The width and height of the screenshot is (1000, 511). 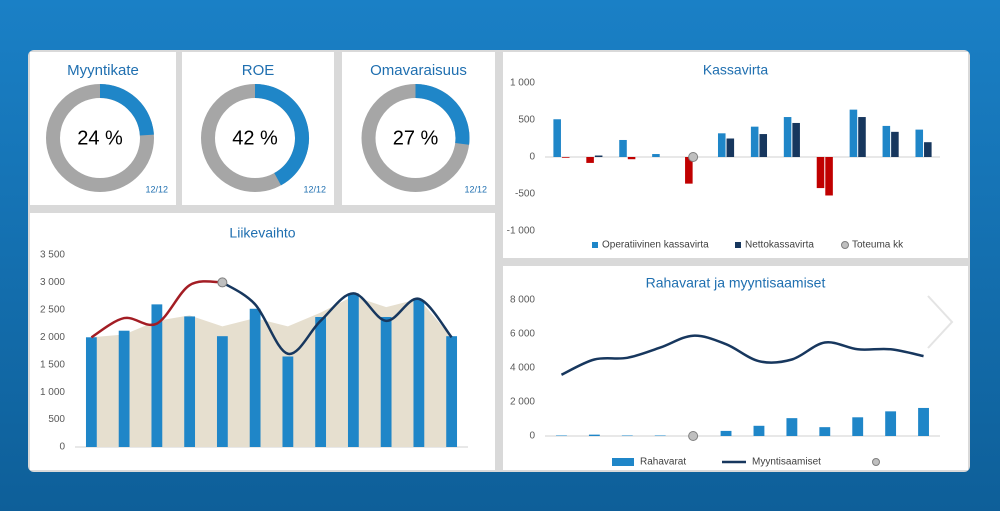 I want to click on chart-title: Myyntikate, so click(x=103, y=70).